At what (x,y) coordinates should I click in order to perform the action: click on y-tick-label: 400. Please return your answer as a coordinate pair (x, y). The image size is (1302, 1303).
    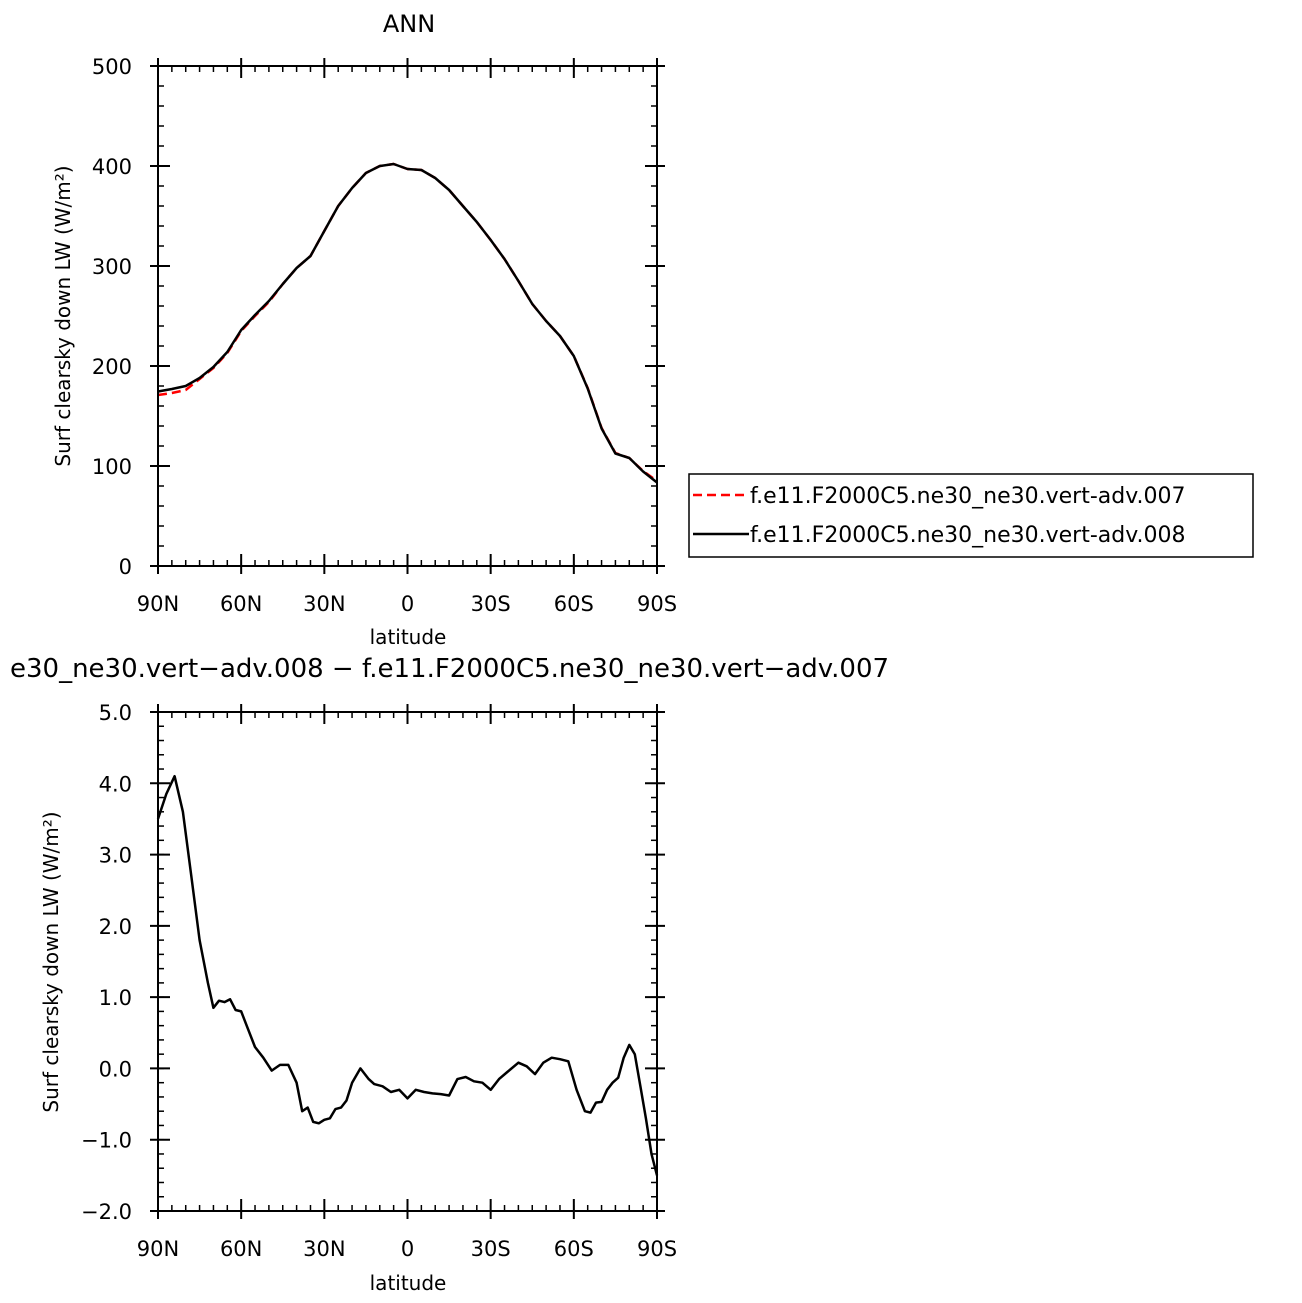
    Looking at the image, I should click on (112, 167).